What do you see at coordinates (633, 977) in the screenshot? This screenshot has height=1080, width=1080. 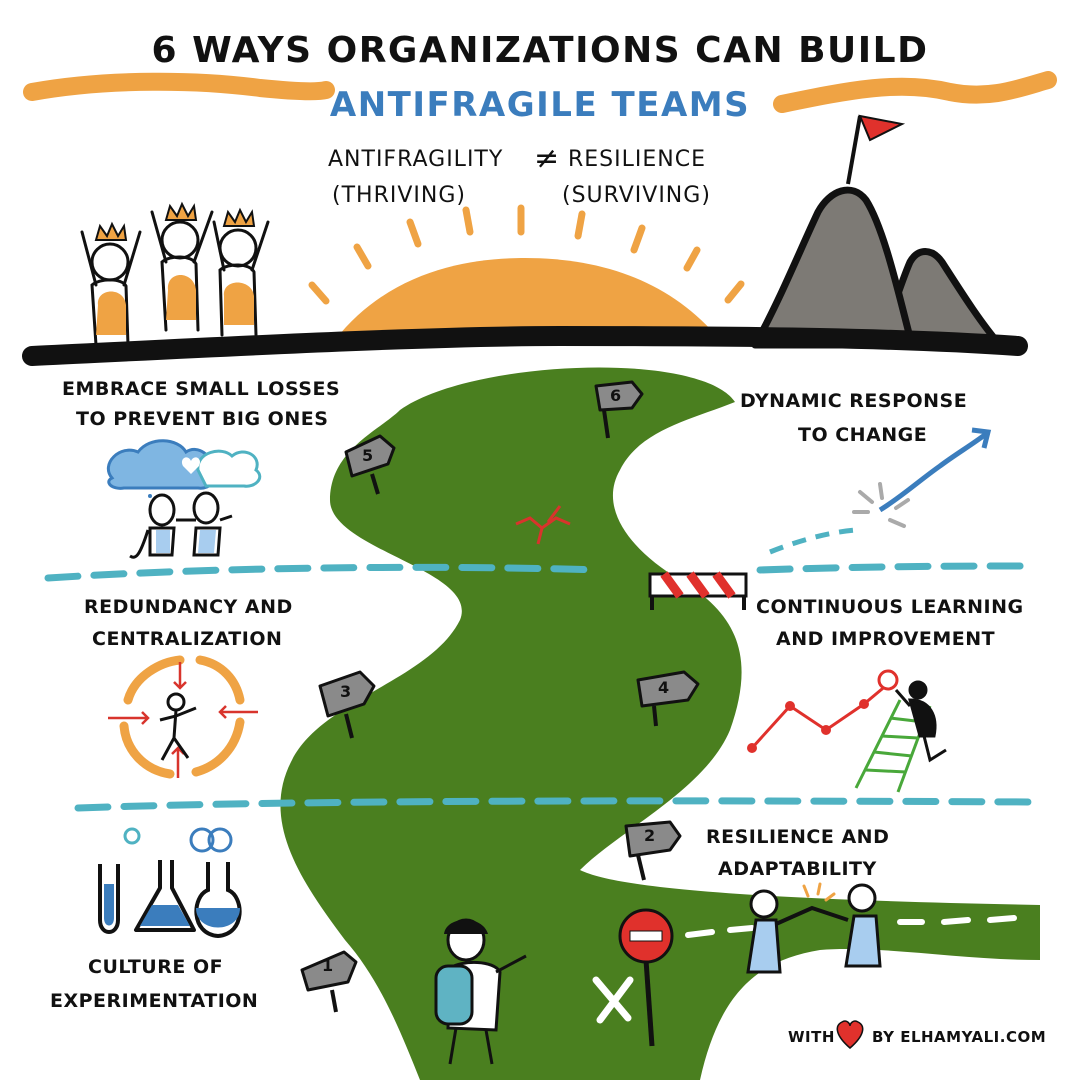 I see `no-entry-sign-icon` at bounding box center [633, 977].